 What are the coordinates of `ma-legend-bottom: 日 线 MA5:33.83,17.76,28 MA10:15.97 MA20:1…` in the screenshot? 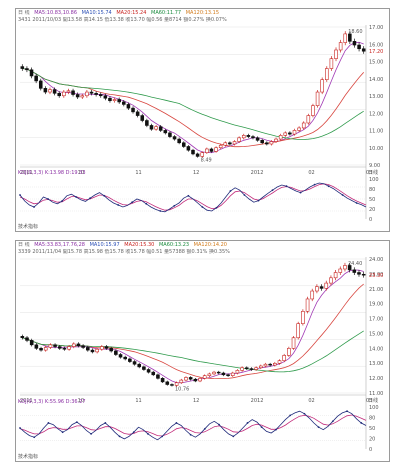 It's located at (202, 245).